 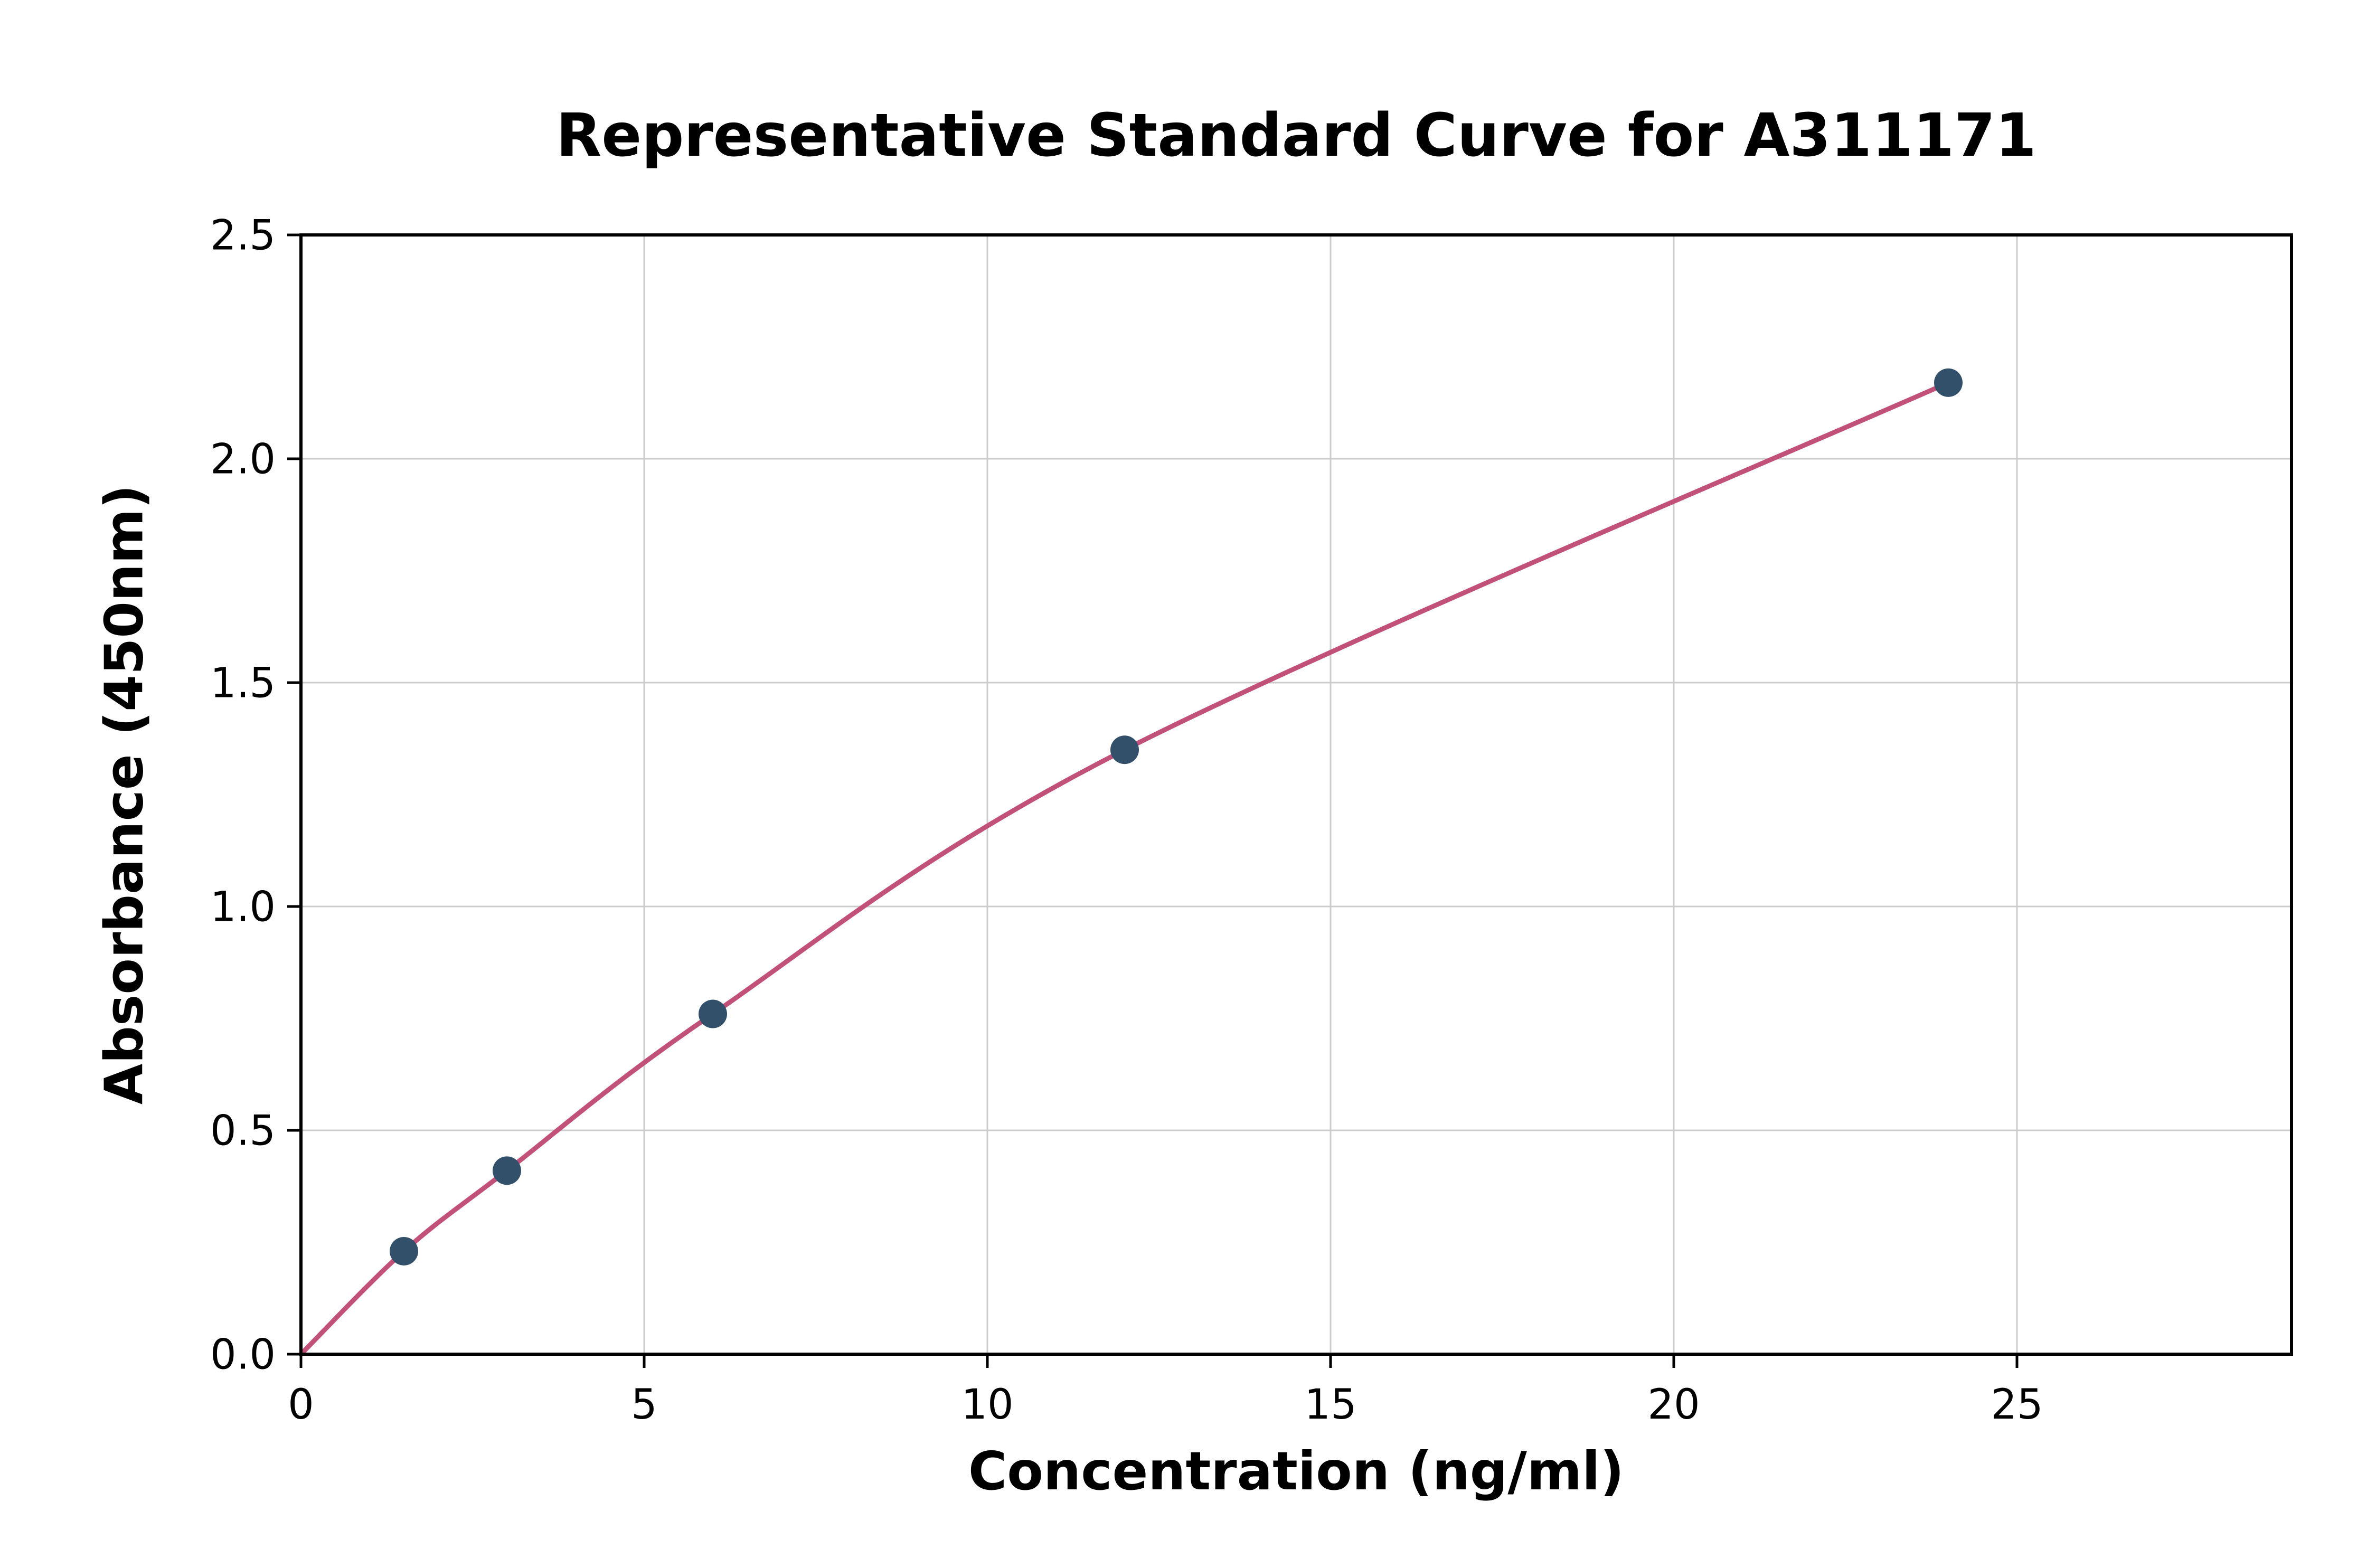 I want to click on y-tick-label: 1.5, so click(x=243, y=683).